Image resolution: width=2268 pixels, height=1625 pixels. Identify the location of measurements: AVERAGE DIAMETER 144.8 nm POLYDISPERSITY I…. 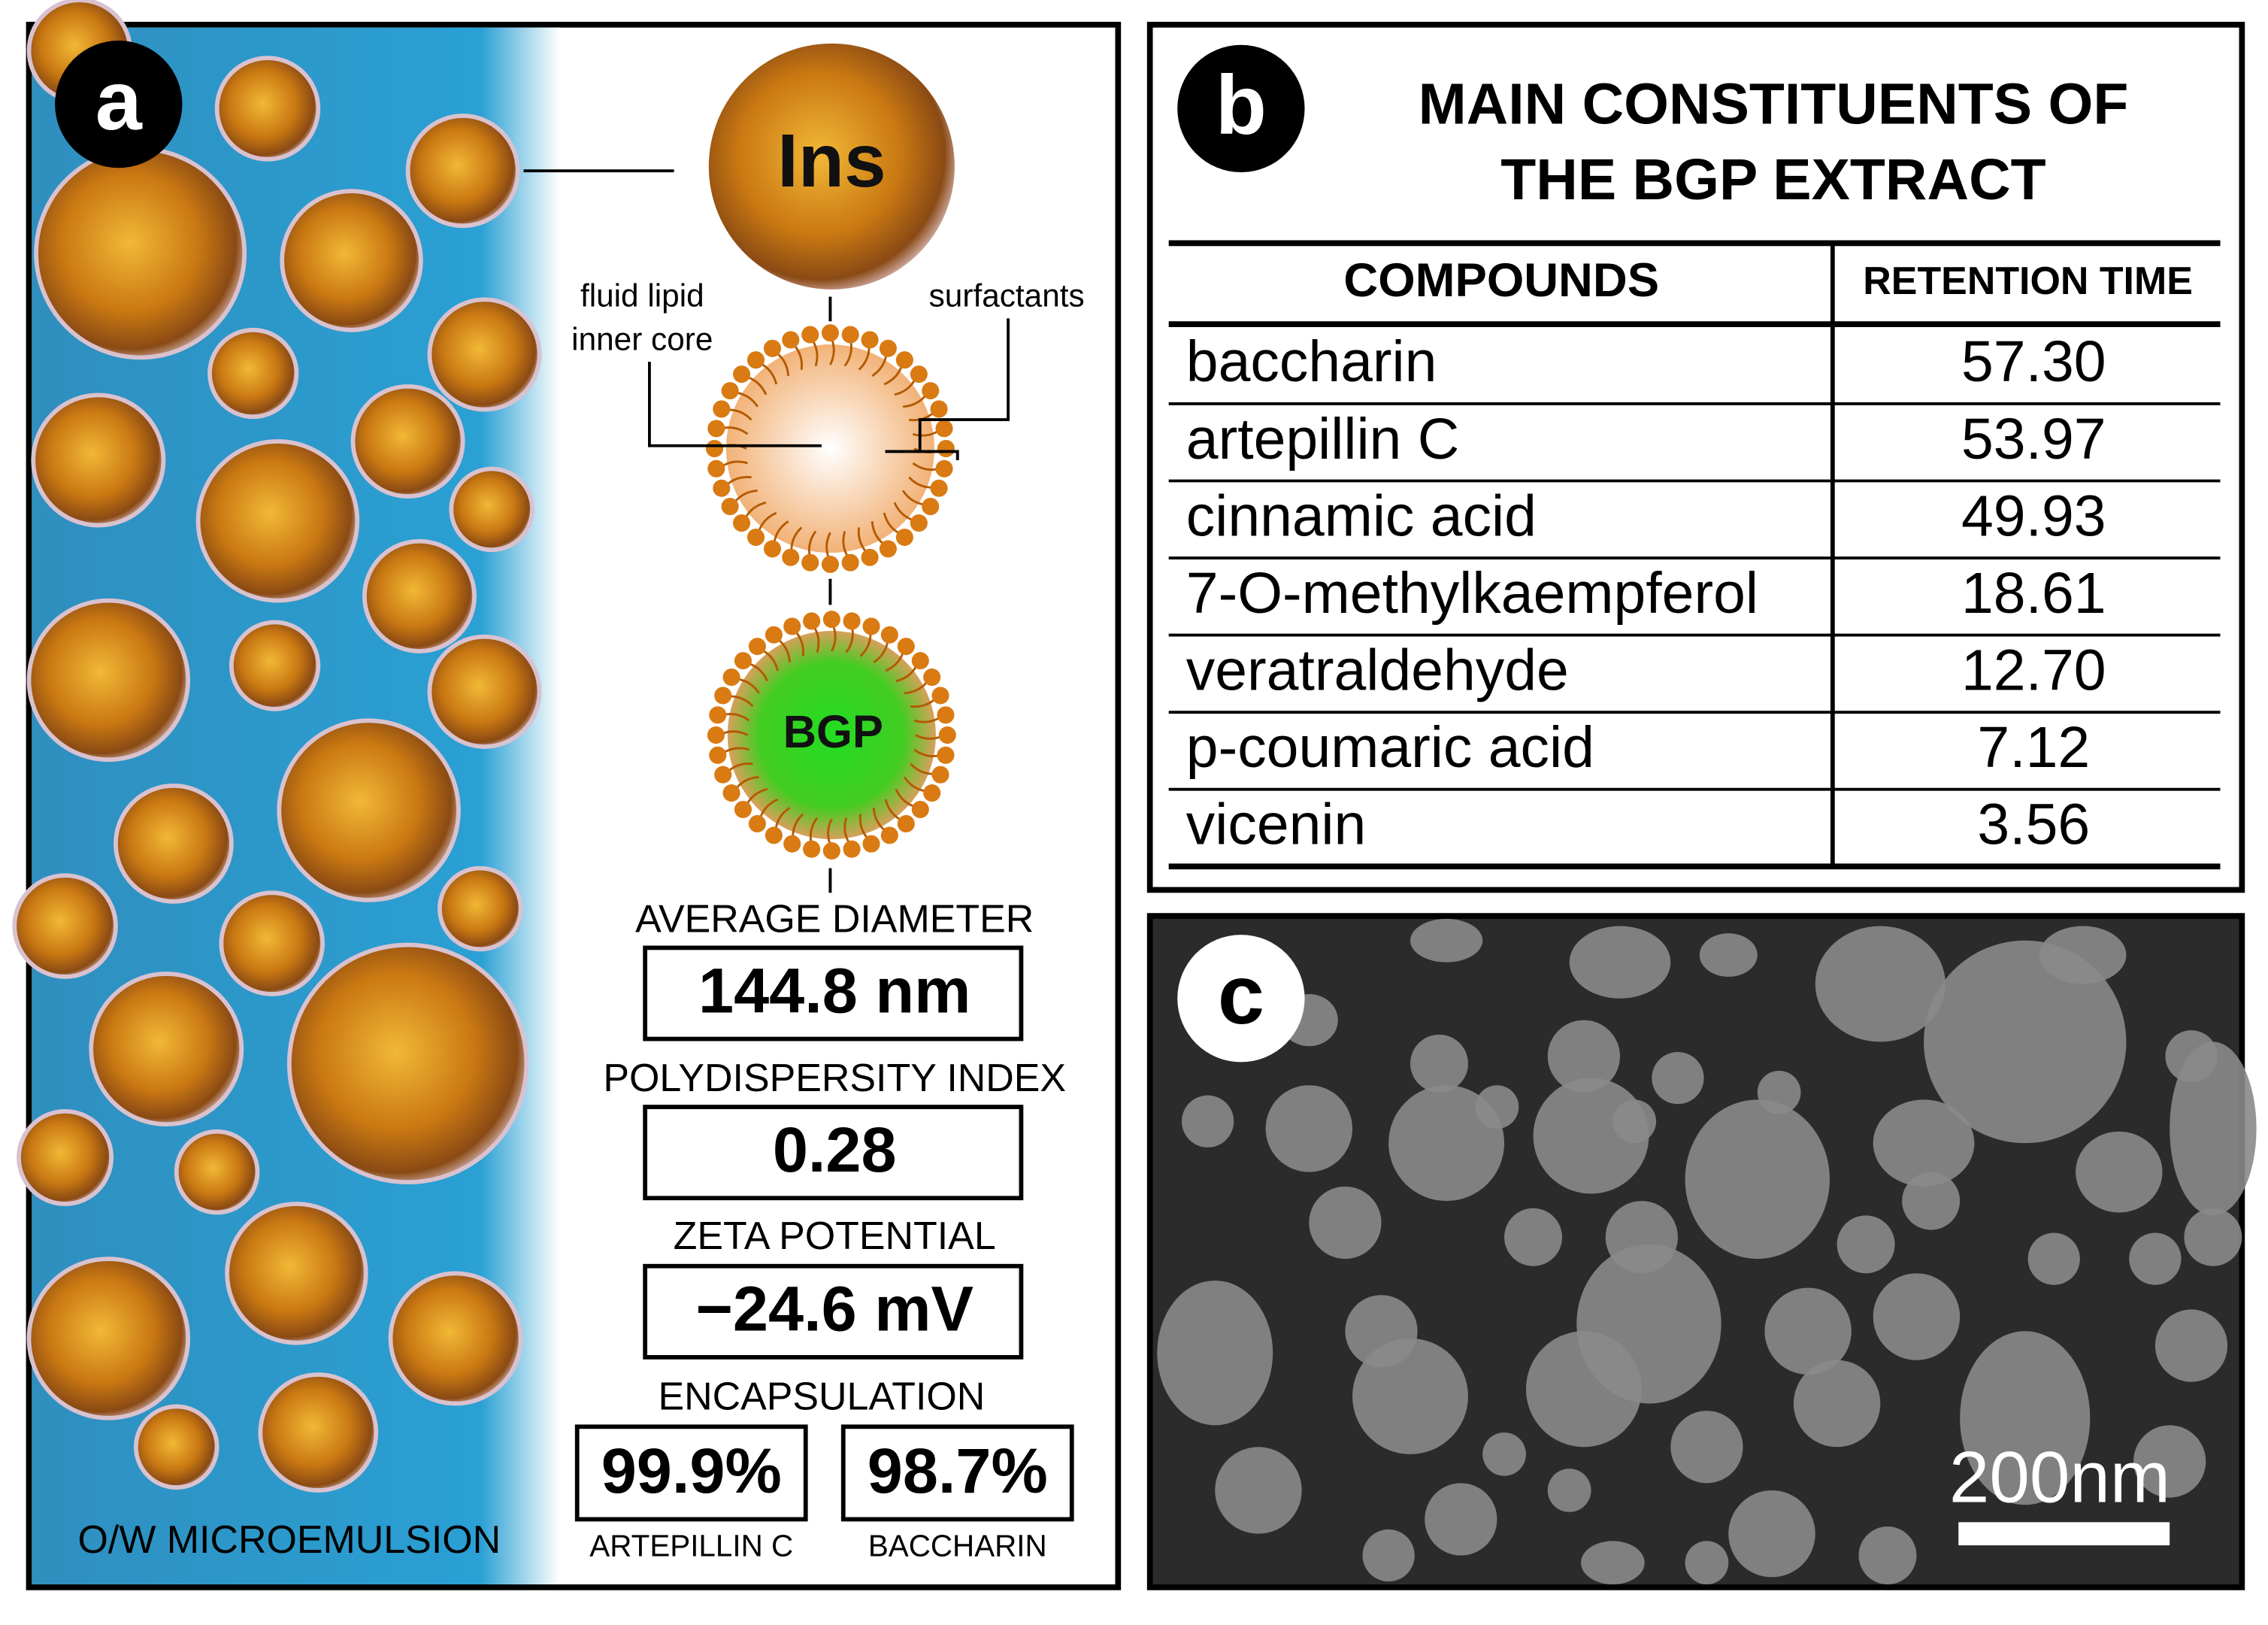
(834, 1128).